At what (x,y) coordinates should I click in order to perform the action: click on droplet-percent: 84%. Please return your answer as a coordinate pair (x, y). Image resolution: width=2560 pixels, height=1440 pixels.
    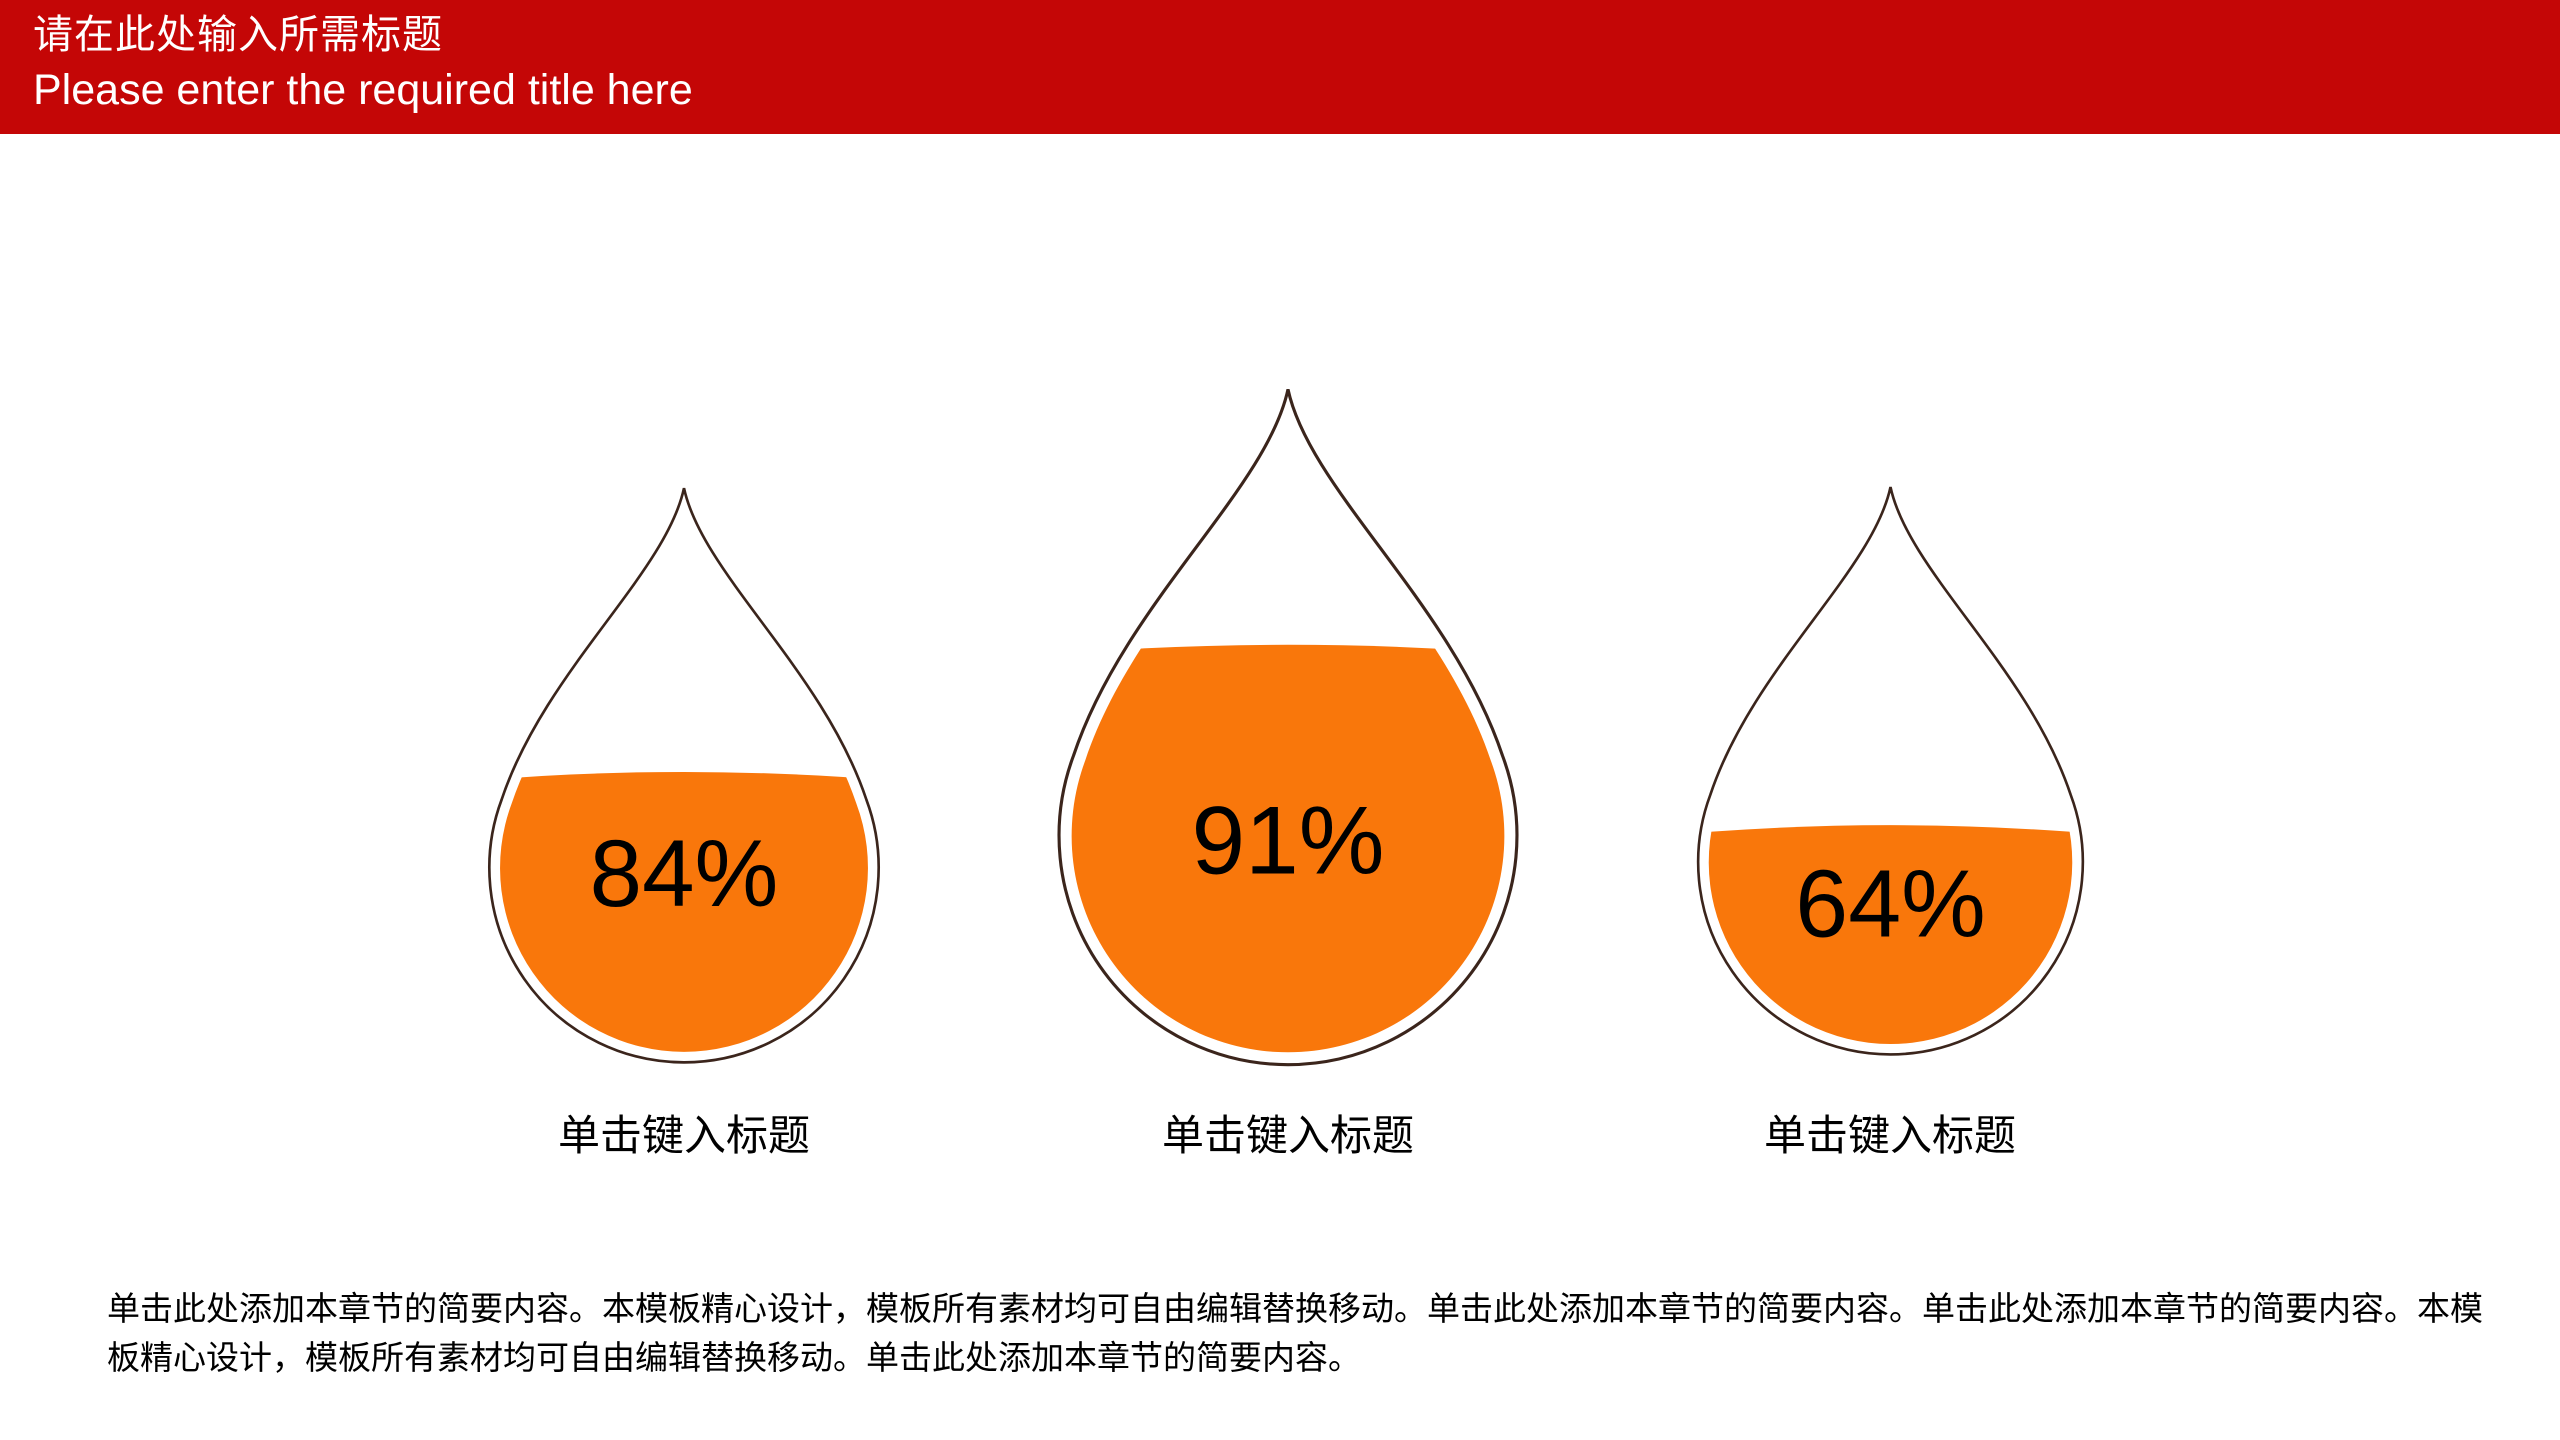
    Looking at the image, I should click on (684, 873).